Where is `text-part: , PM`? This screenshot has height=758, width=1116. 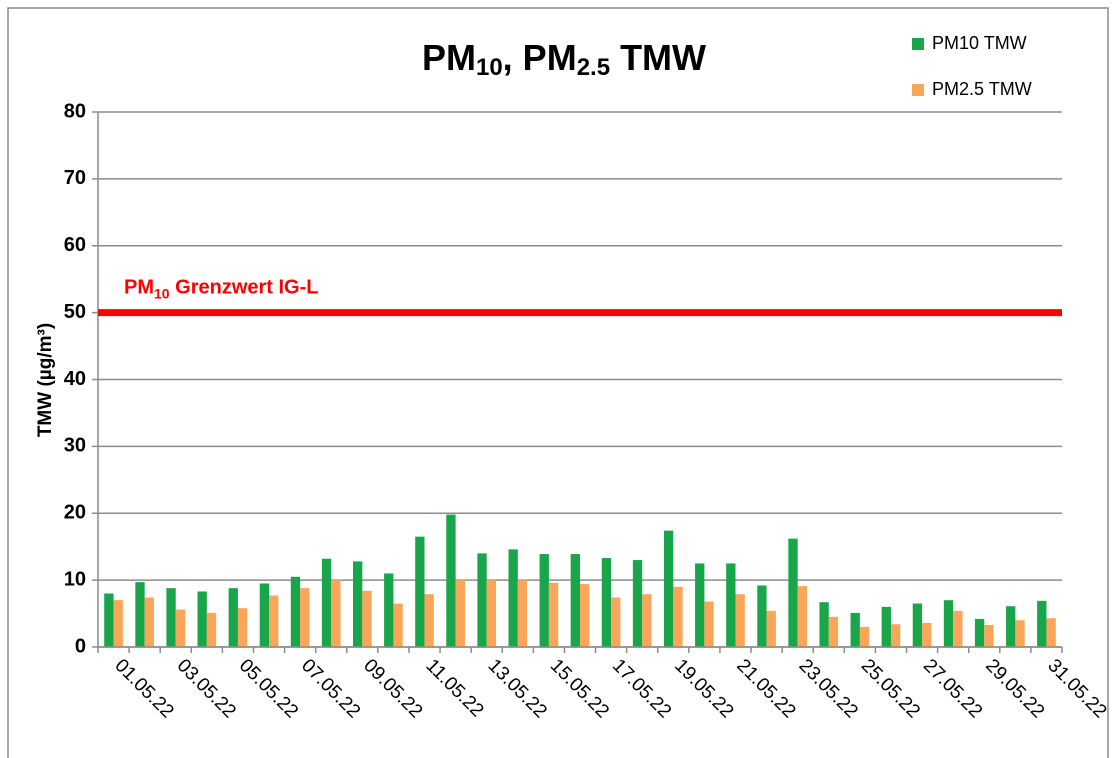
text-part: , PM is located at coordinates (540, 57).